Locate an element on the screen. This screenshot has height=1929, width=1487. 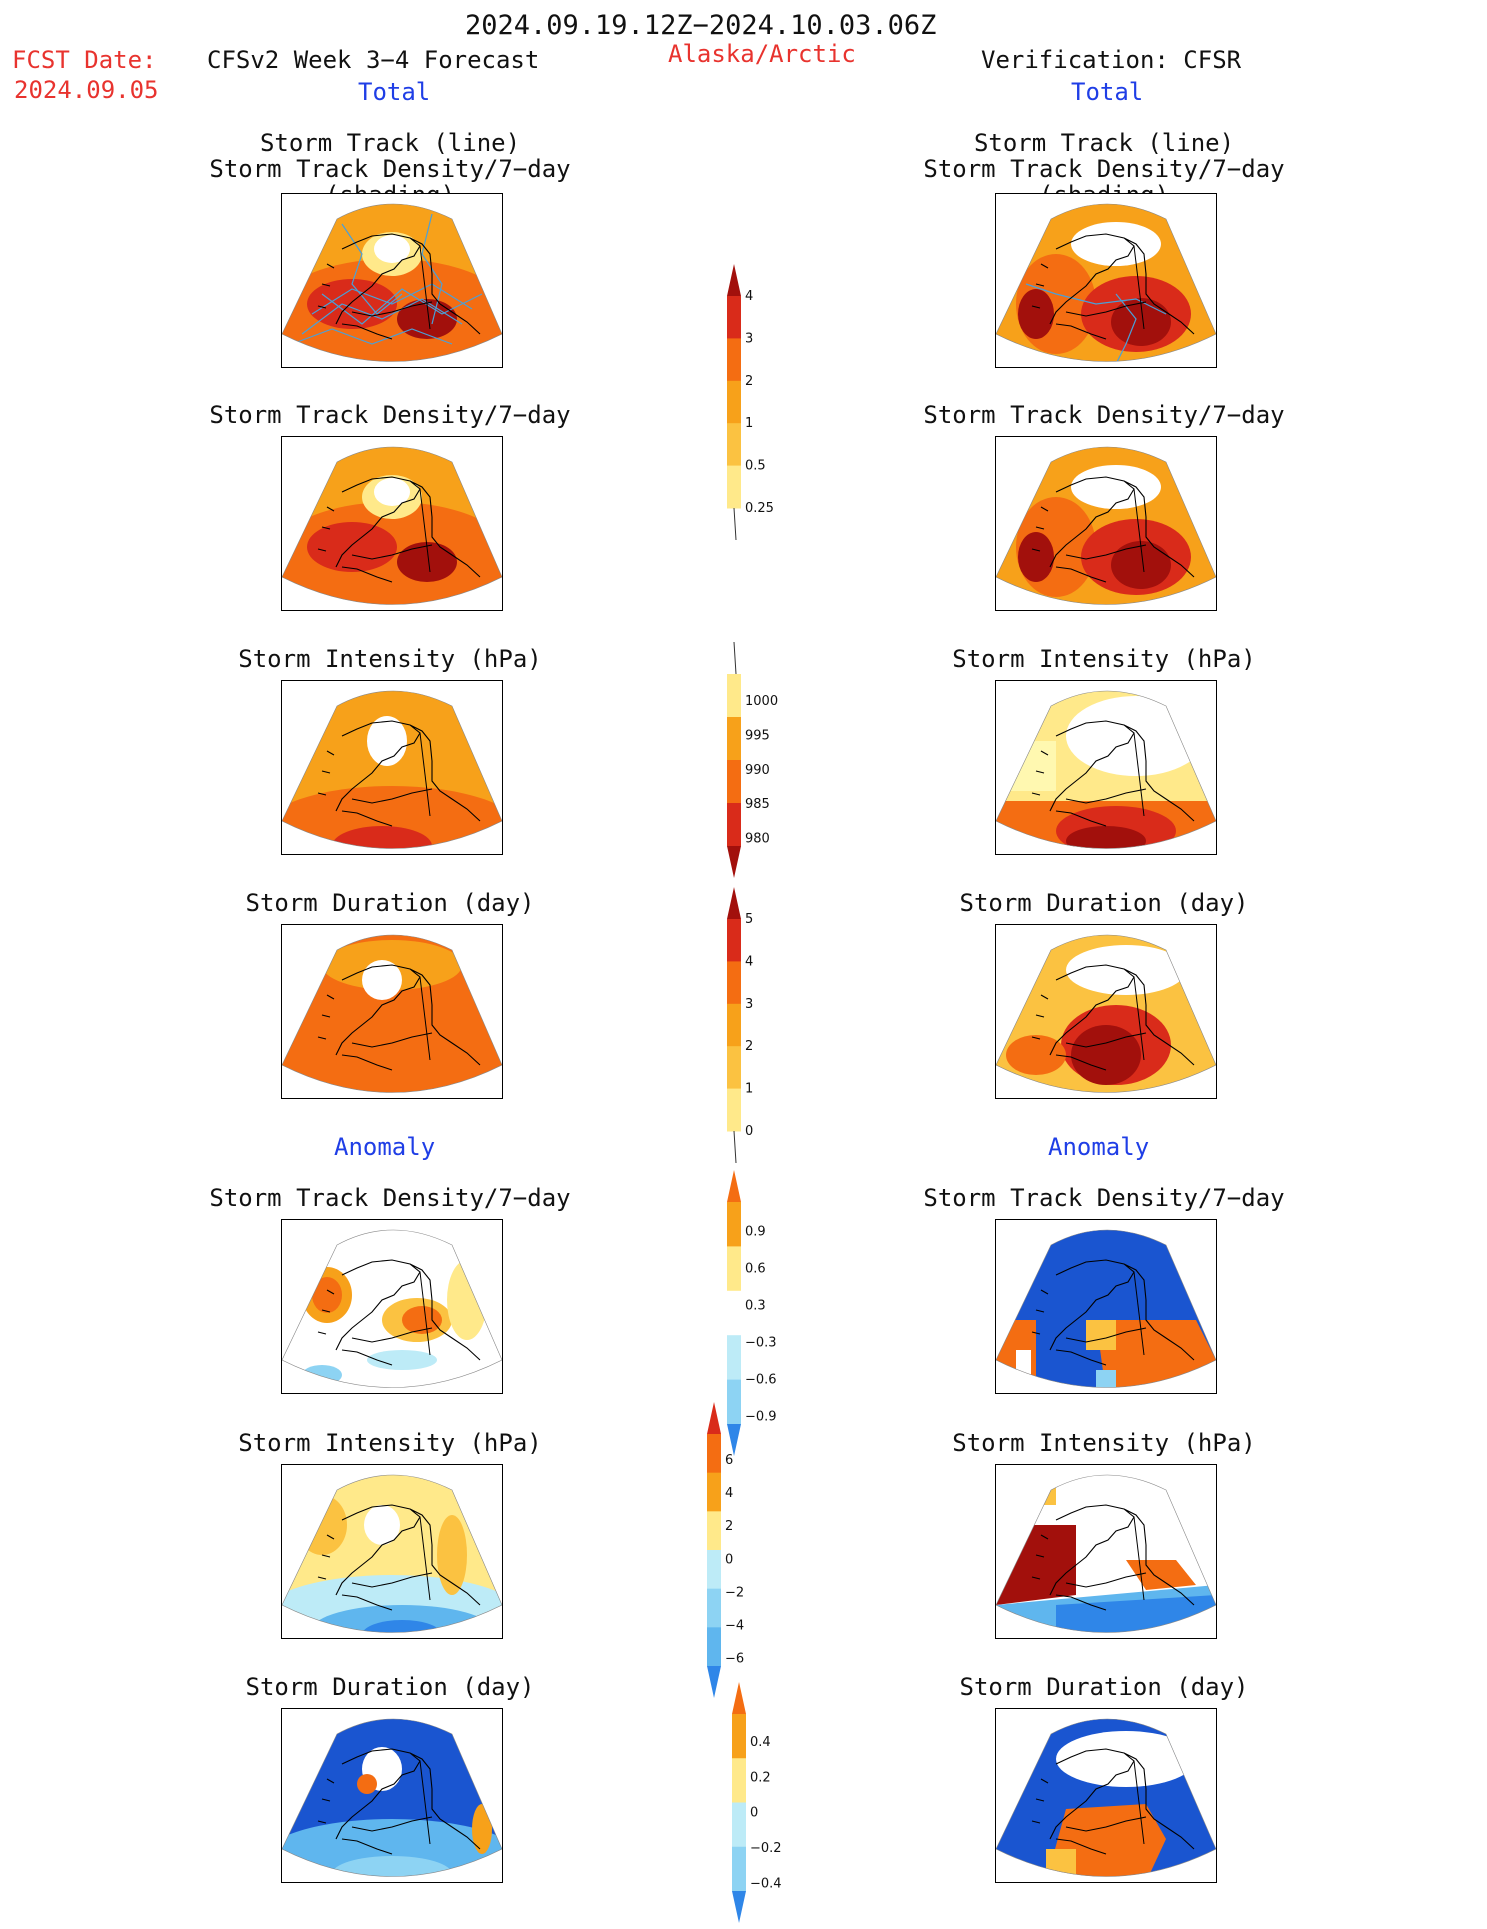
colorbar-tail-top is located at coordinates (735, 658).